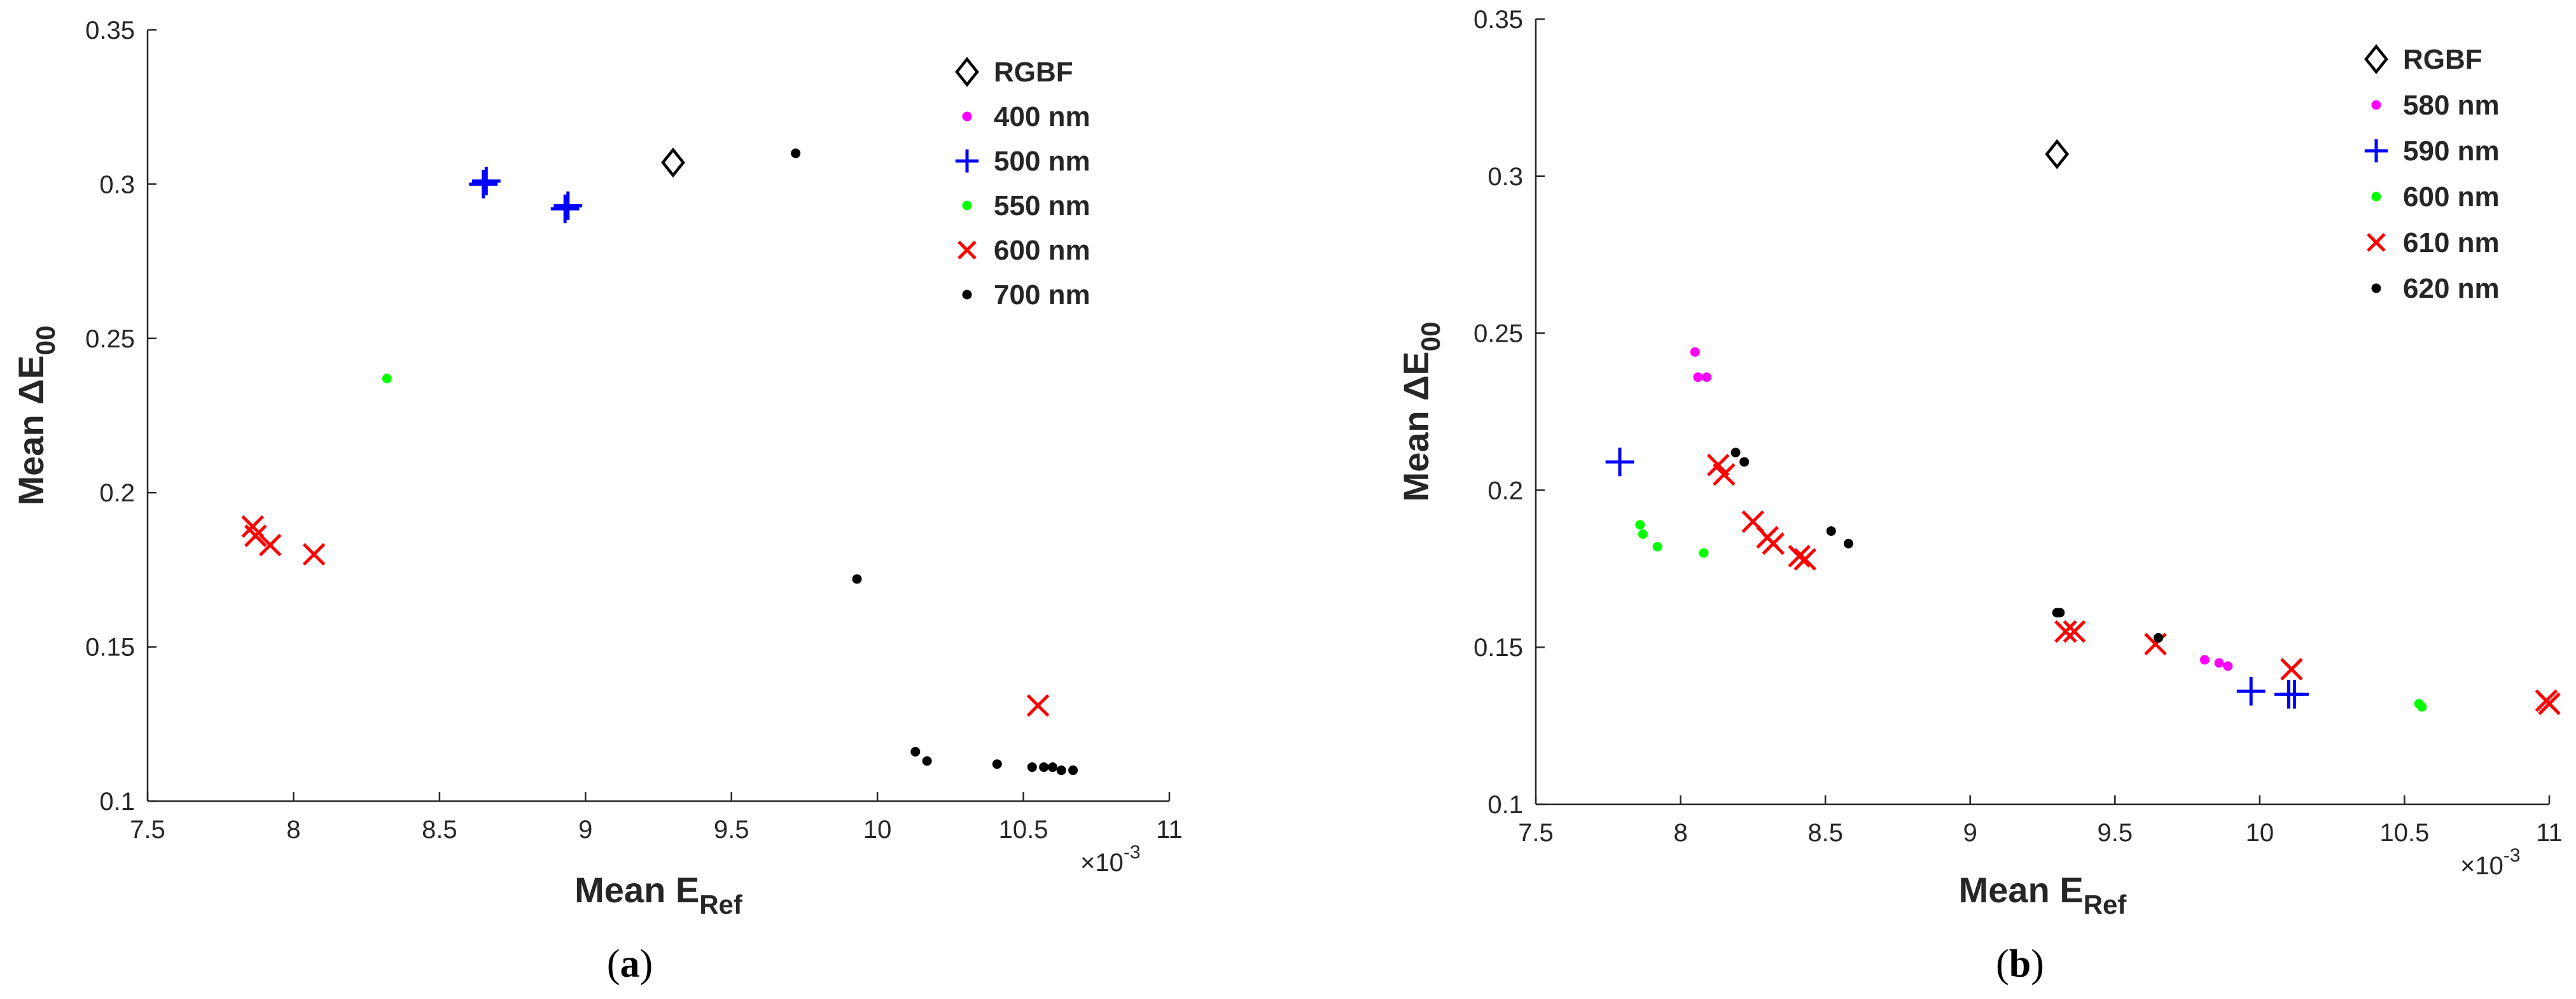 The width and height of the screenshot is (2576, 999). Describe the element at coordinates (630, 964) in the screenshot. I see `panel-caption: (a)` at that location.